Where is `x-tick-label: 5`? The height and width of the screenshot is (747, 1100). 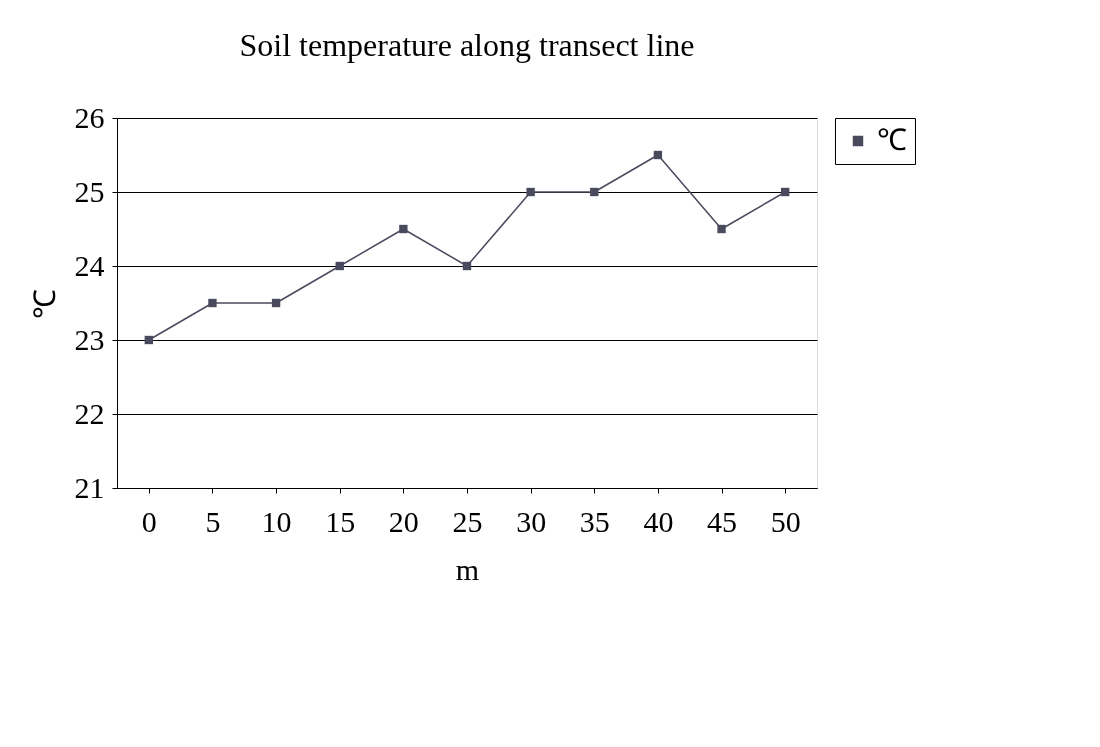 x-tick-label: 5 is located at coordinates (213, 521).